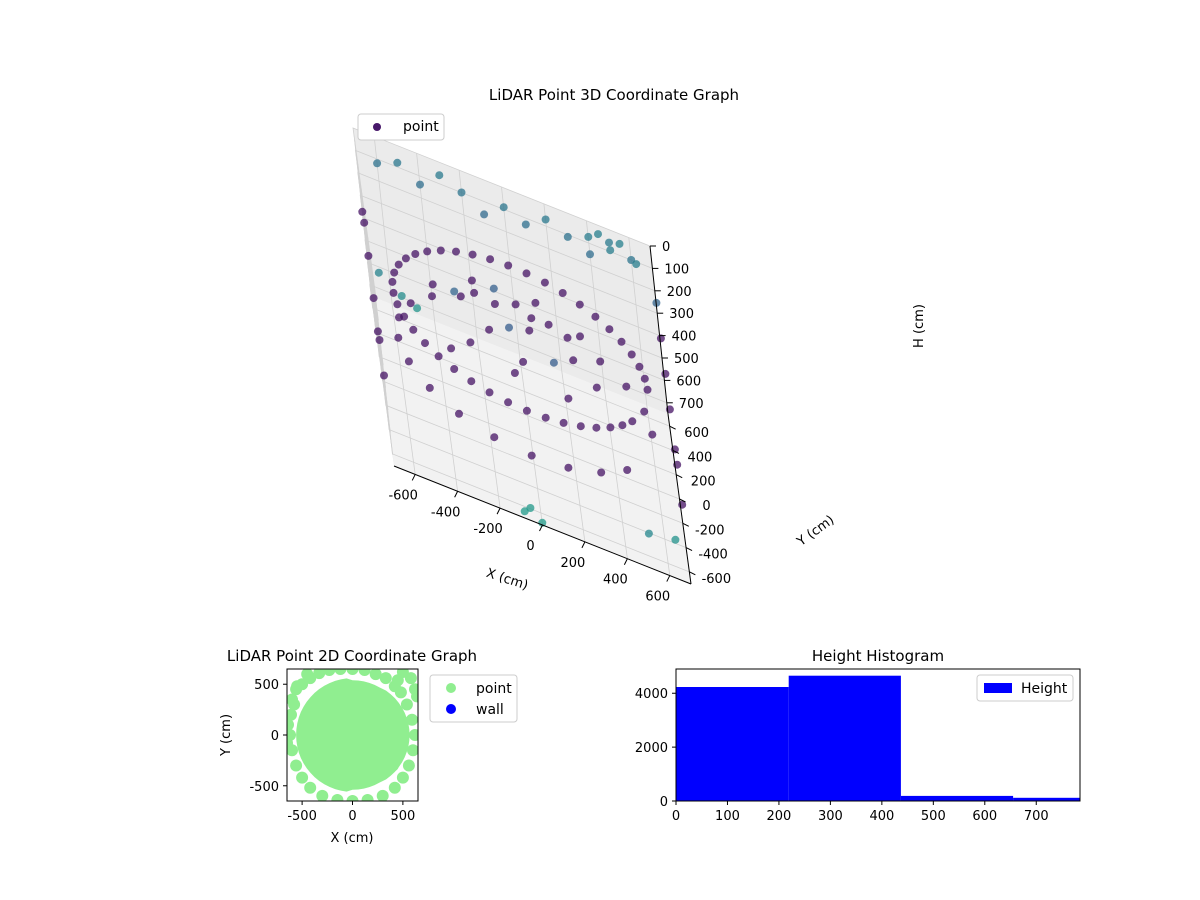 This screenshot has width=1200, height=900. I want to click on chart-3d-ztick-label: 400, so click(684, 337).